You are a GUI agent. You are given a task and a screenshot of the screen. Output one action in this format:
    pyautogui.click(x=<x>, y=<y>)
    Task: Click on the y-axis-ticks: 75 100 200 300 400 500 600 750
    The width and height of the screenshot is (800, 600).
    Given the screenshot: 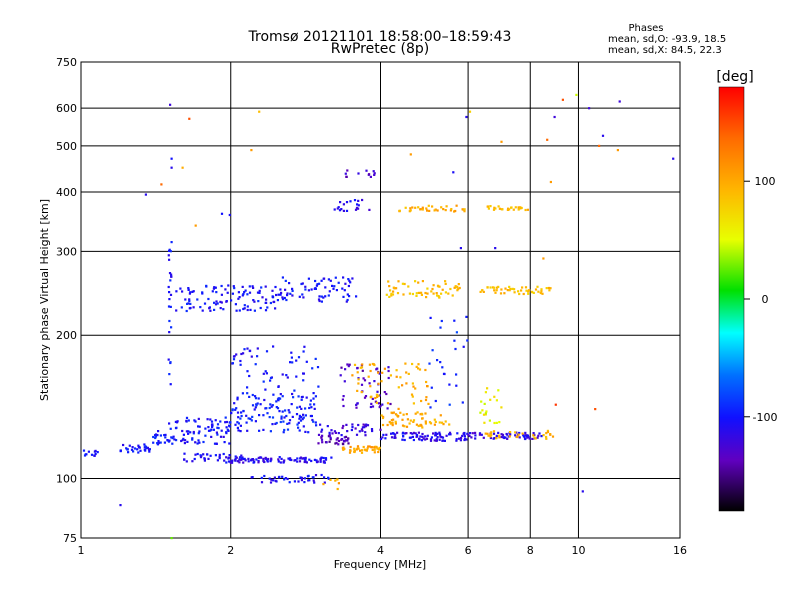 What is the action you would take?
    pyautogui.click(x=66, y=300)
    